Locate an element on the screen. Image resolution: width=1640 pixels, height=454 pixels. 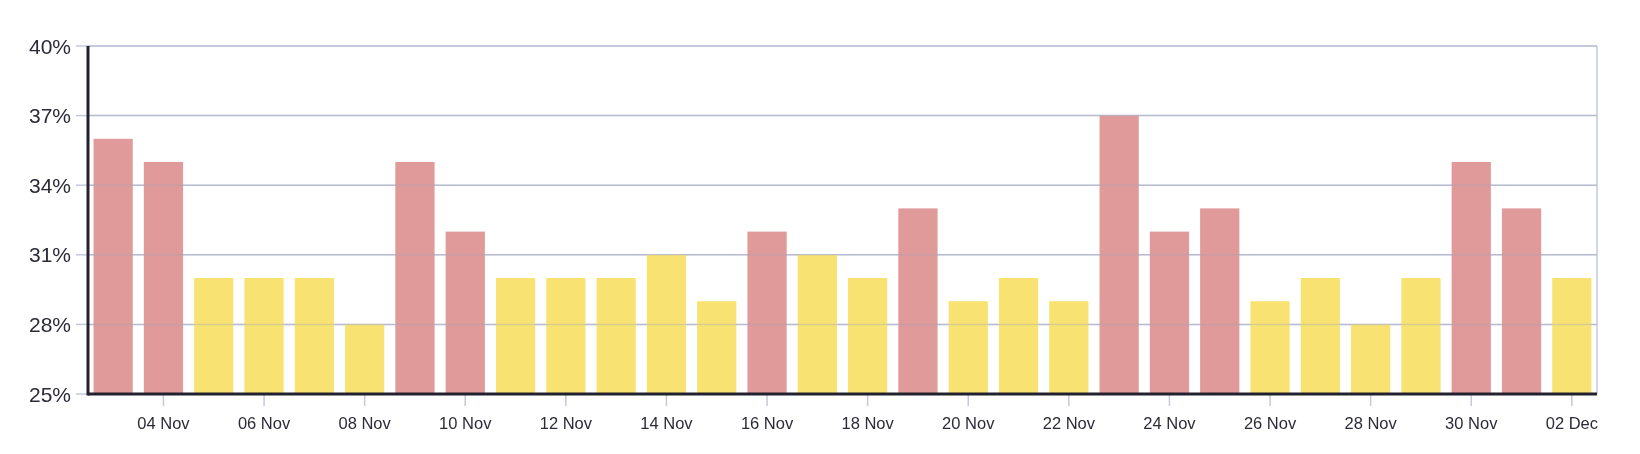
x-tick-label: 22 Nov is located at coordinates (1069, 423).